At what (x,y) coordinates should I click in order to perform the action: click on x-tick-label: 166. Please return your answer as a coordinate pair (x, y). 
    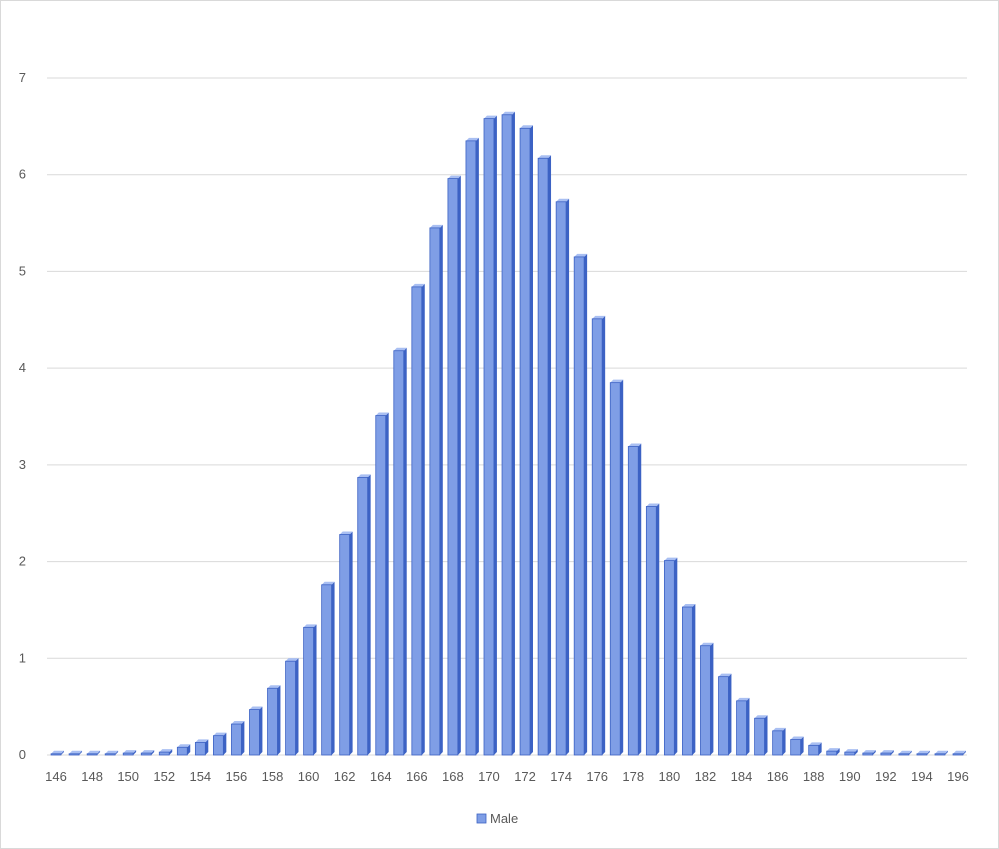
    Looking at the image, I should click on (417, 776).